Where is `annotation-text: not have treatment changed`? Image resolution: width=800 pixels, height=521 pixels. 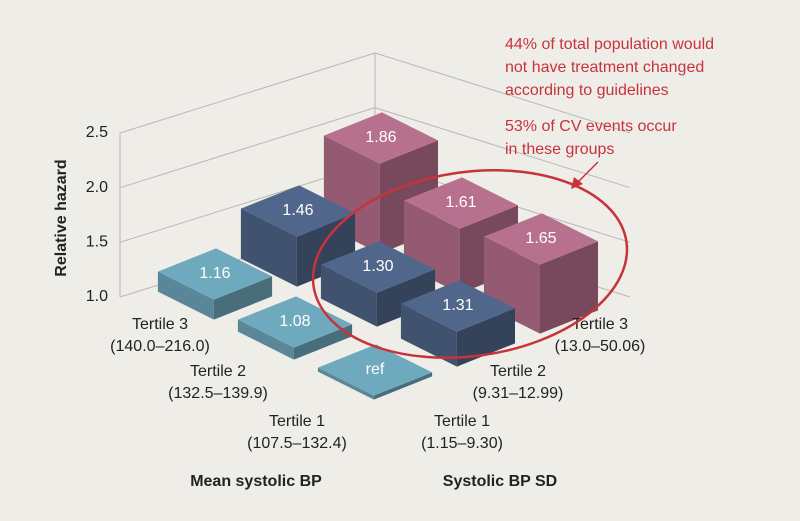
annotation-text: not have treatment changed is located at coordinates (604, 67).